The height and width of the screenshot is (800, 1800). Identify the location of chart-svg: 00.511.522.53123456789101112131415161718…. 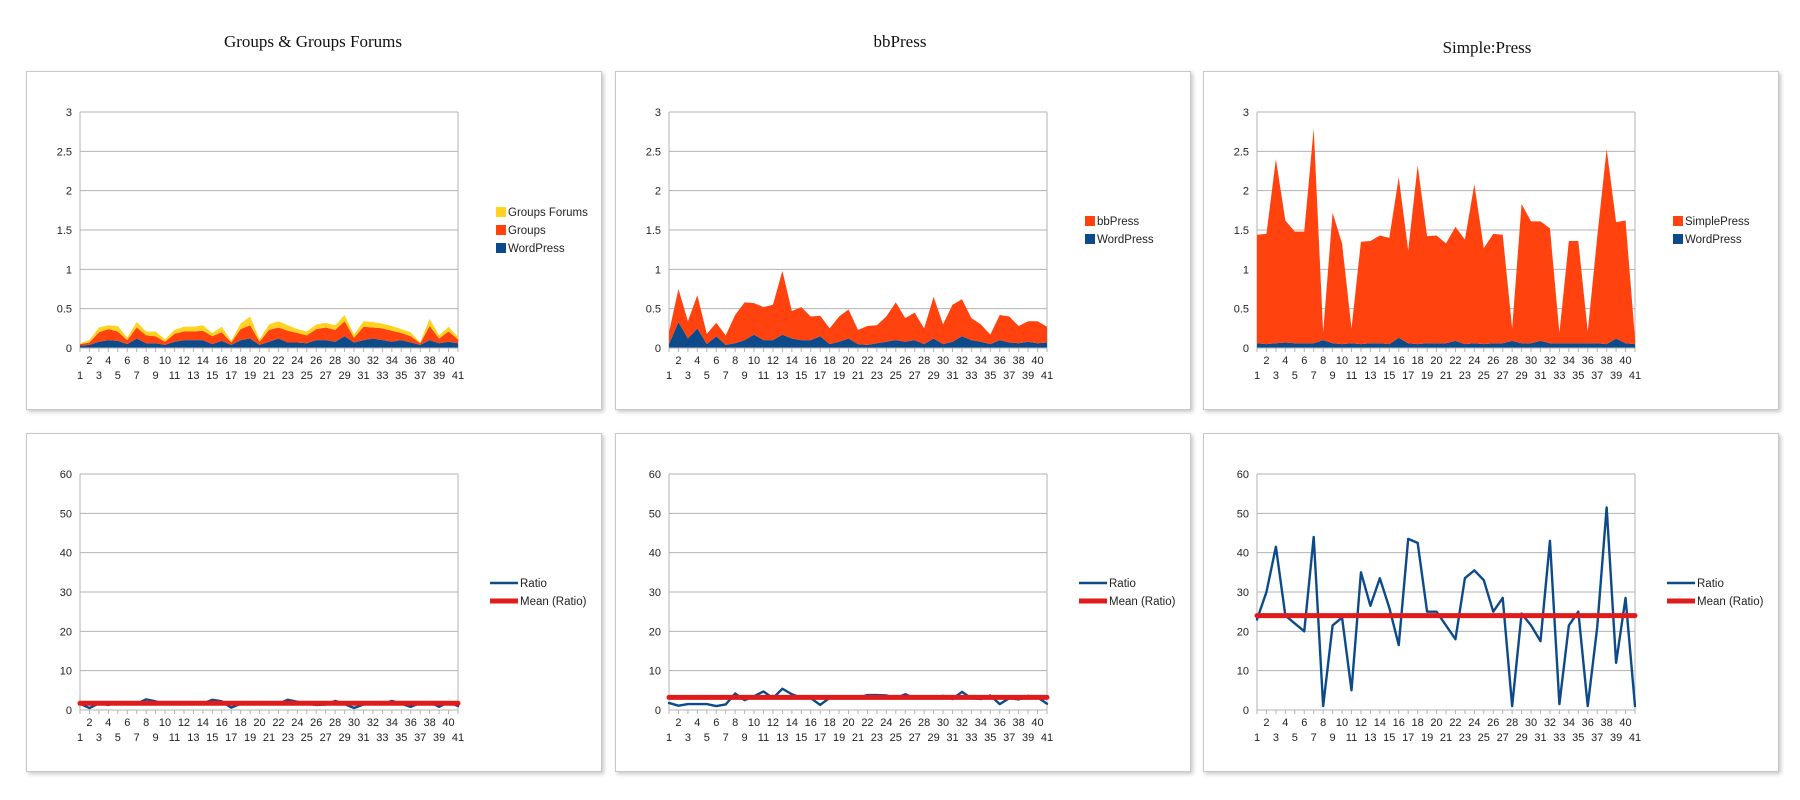
(322, 244).